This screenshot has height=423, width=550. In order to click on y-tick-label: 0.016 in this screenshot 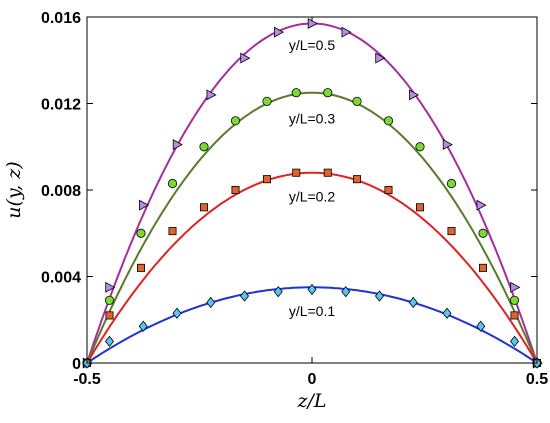, I will do `click(61, 18)`.